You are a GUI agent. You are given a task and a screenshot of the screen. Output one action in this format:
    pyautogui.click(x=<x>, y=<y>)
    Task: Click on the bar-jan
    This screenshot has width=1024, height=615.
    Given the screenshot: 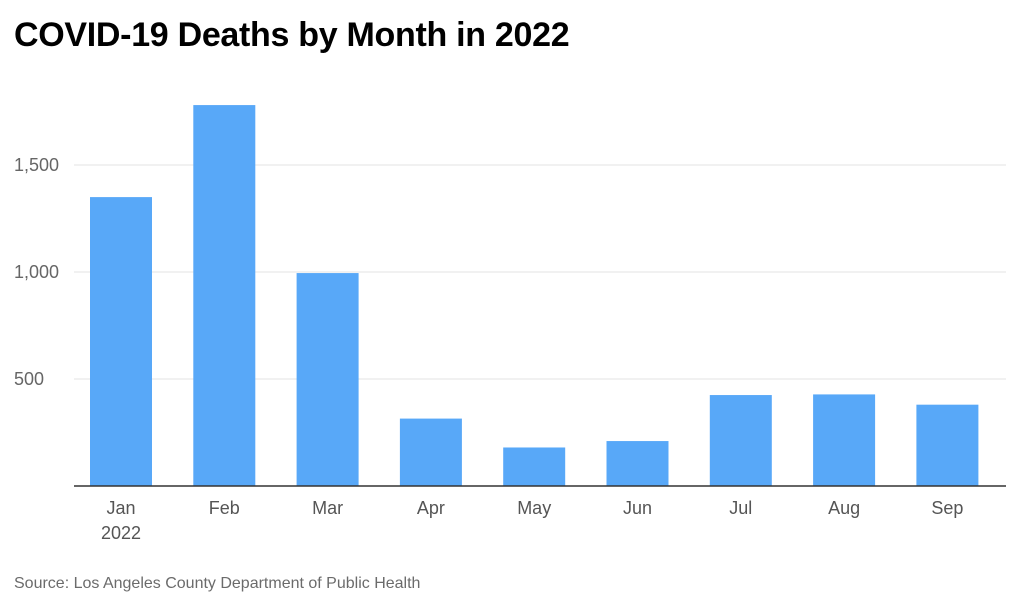 What is the action you would take?
    pyautogui.click(x=121, y=341)
    